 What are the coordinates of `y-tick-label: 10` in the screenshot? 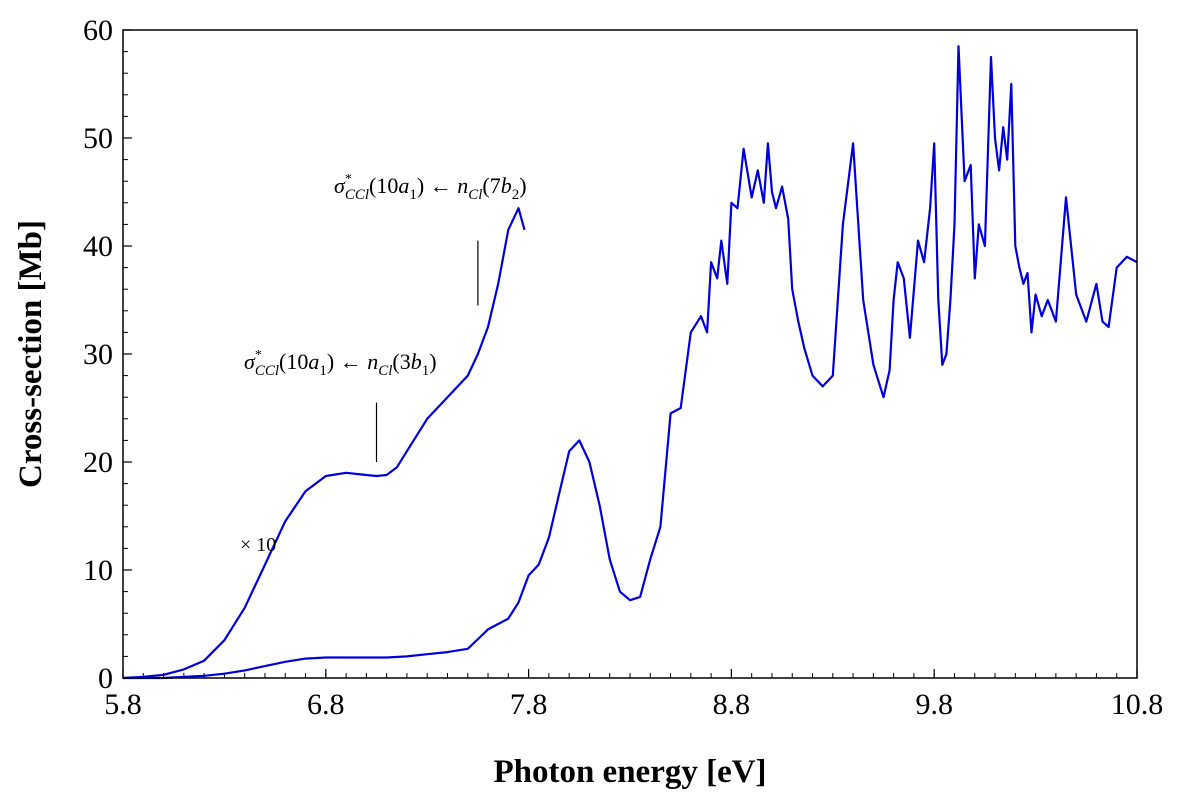 It's located at (98, 570).